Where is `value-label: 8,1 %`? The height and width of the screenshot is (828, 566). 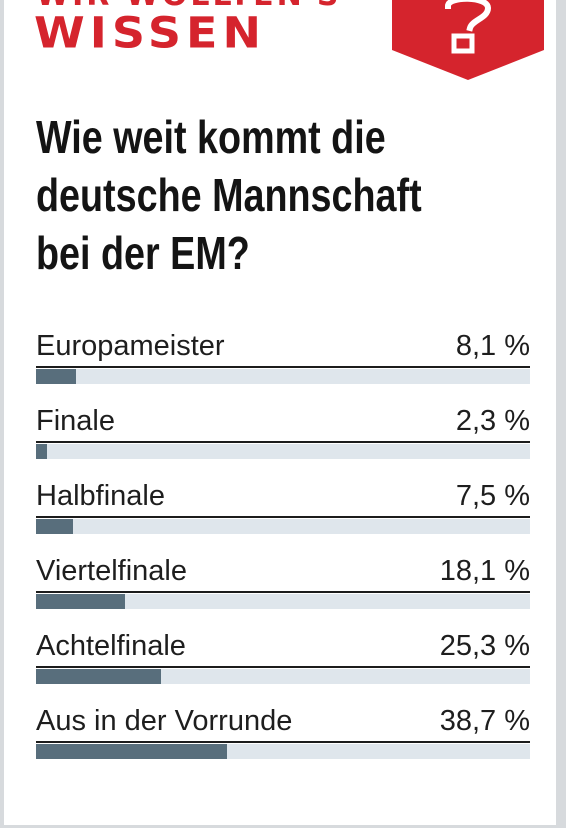 value-label: 8,1 % is located at coordinates (492, 346).